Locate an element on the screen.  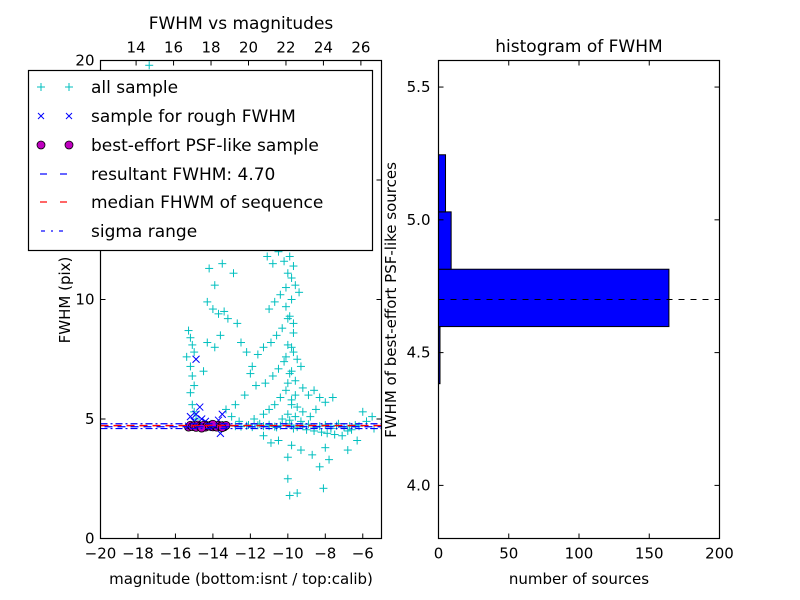
legend-entry-rough-sample: sample for rough FWHM is located at coordinates (166, 117).